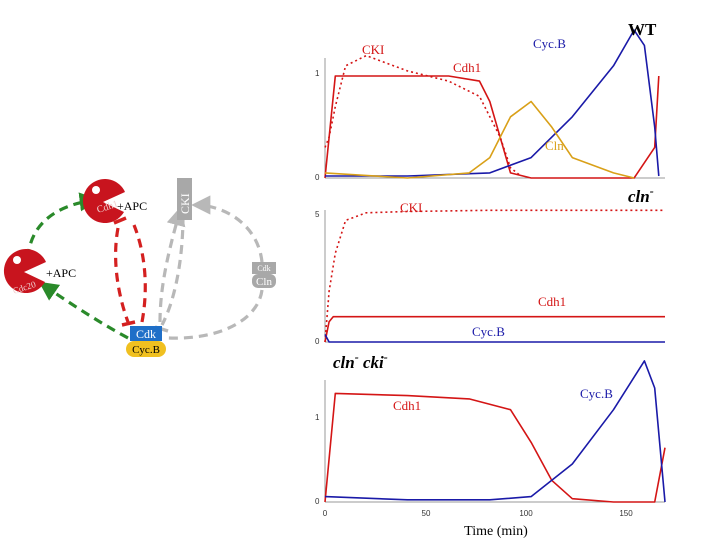  Describe the element at coordinates (426, 513) in the screenshot. I see `x-tick-label: 50` at that location.